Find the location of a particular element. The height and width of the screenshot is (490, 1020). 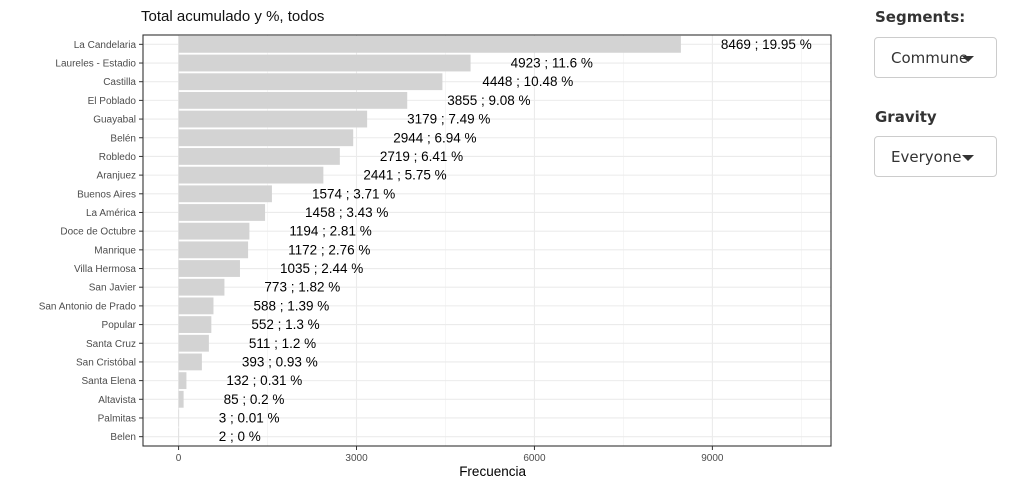

category-tick-label: Robledo is located at coordinates (118, 157).